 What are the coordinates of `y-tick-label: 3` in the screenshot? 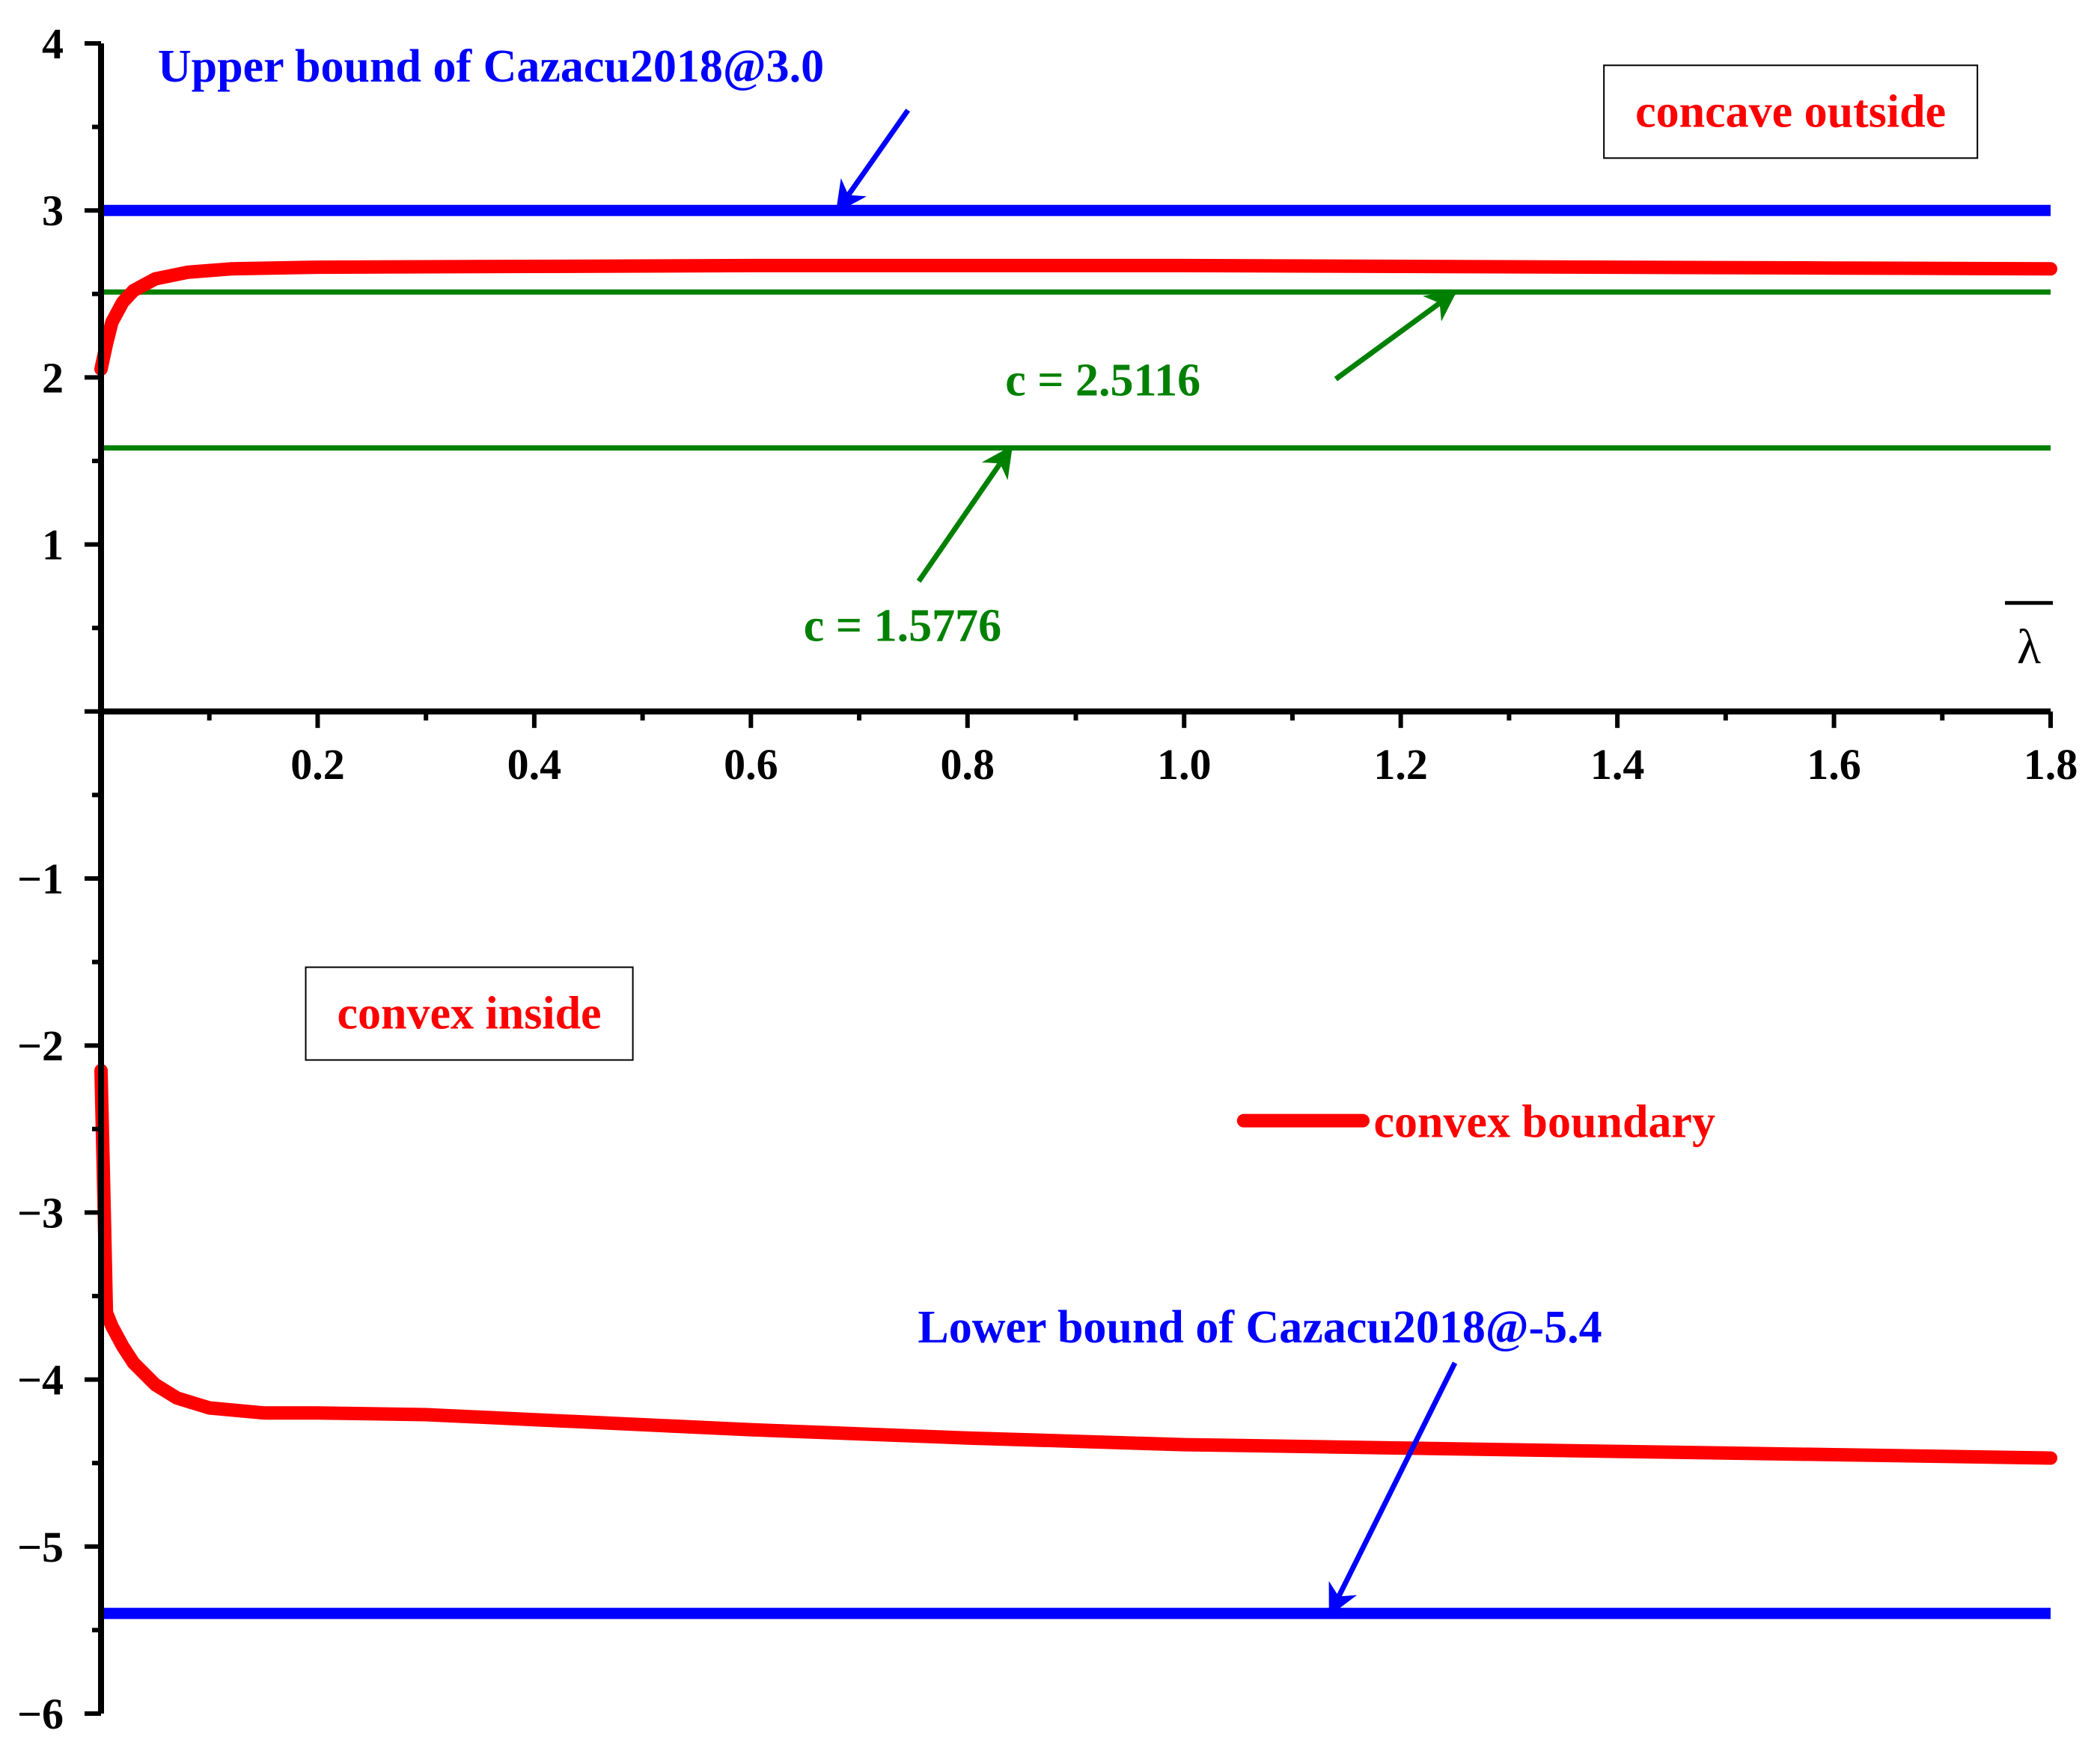 It's located at (53, 210).